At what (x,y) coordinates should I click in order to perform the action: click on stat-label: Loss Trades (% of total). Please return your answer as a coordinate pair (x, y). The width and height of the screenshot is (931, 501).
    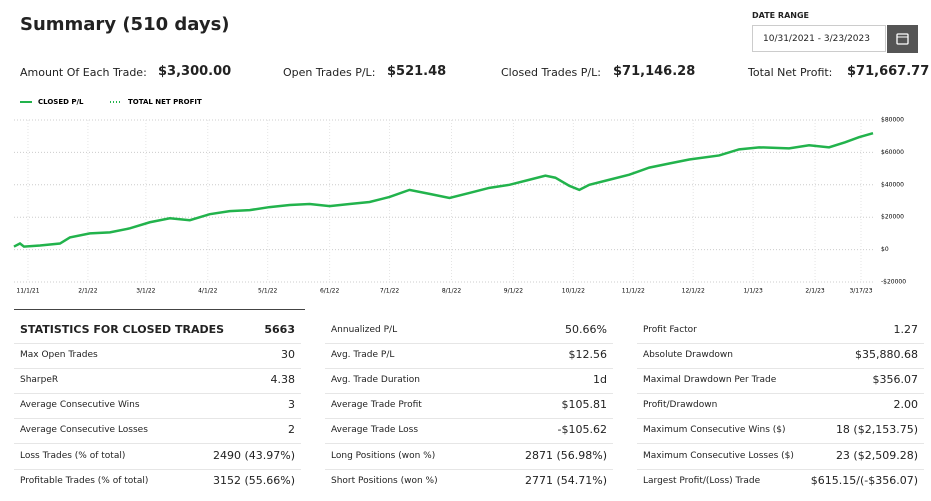
    Looking at the image, I should click on (73, 456).